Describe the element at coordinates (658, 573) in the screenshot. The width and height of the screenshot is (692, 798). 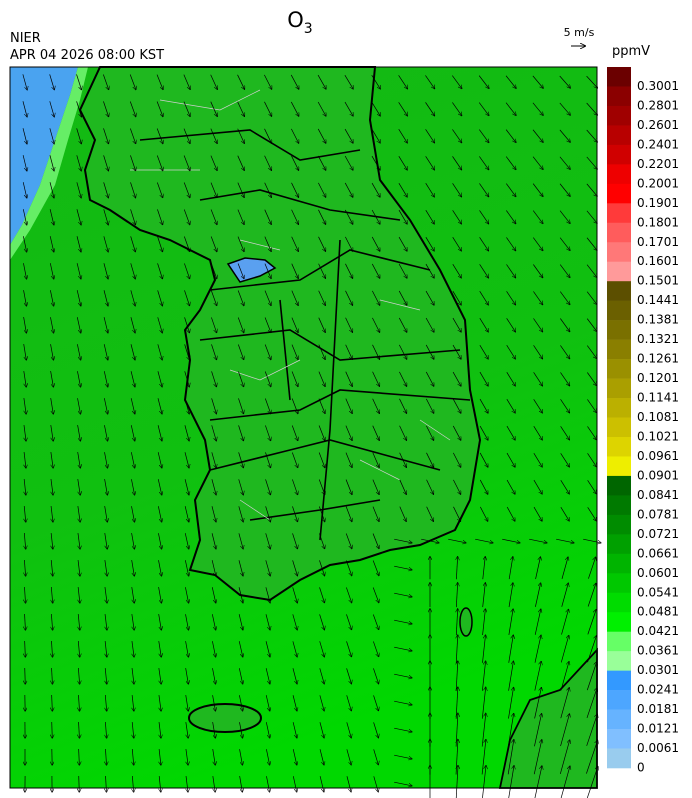
I see `colorbar-label: 0.0601` at that location.